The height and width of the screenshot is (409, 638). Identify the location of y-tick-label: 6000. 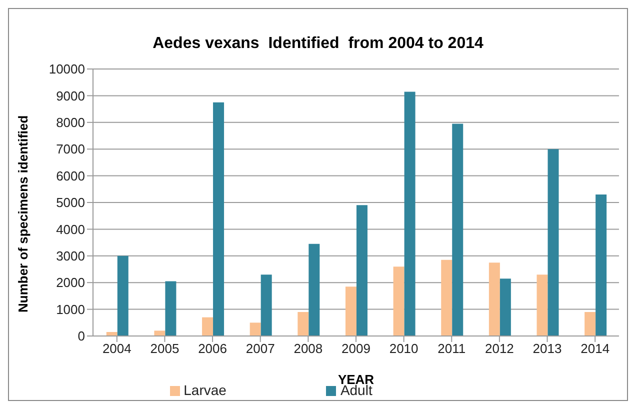
(70, 176).